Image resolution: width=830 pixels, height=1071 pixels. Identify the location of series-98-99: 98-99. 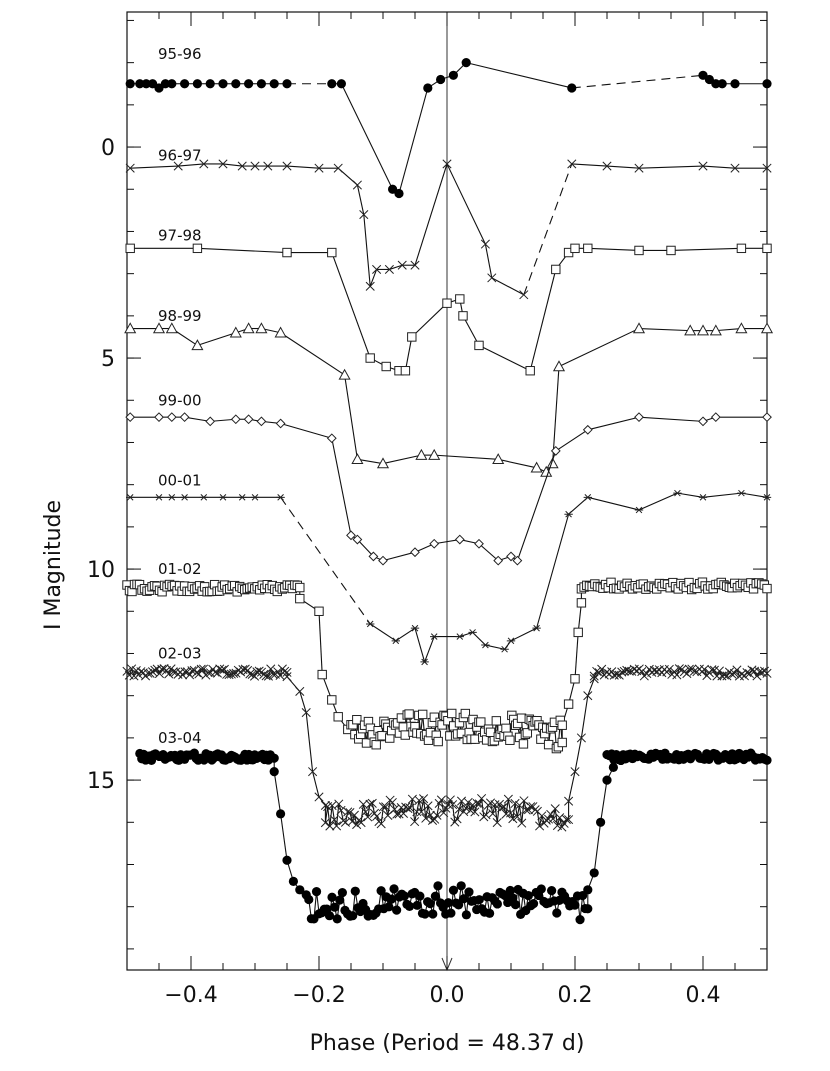
(449, 392).